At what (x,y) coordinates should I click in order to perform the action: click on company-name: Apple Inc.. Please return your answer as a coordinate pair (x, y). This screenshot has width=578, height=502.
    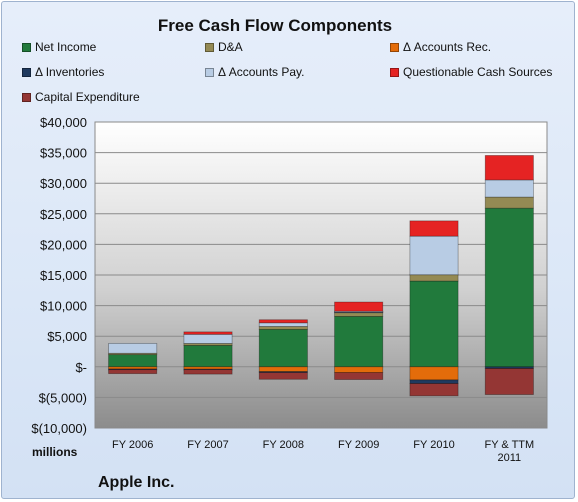
    Looking at the image, I should click on (136, 482).